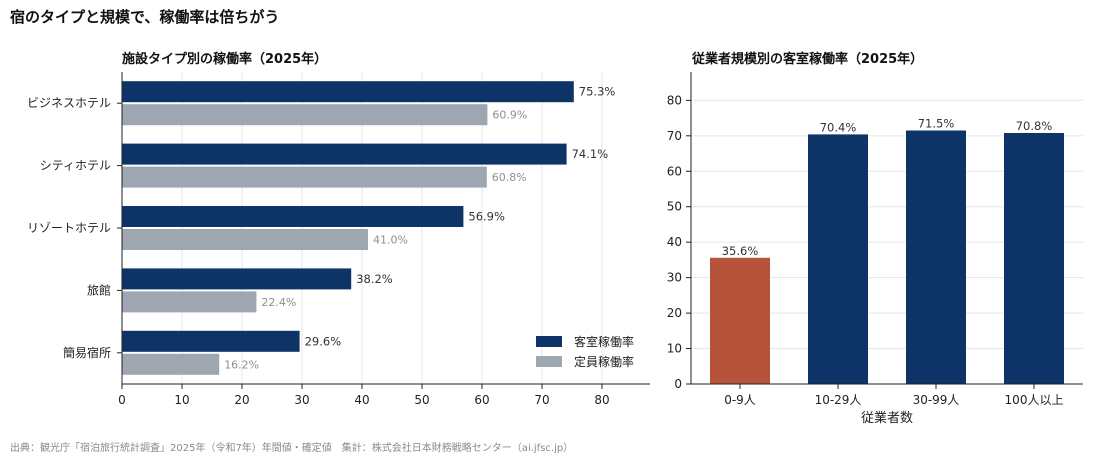  I want to click on legend-label-room-rate: 客室稼働率, so click(604, 341).